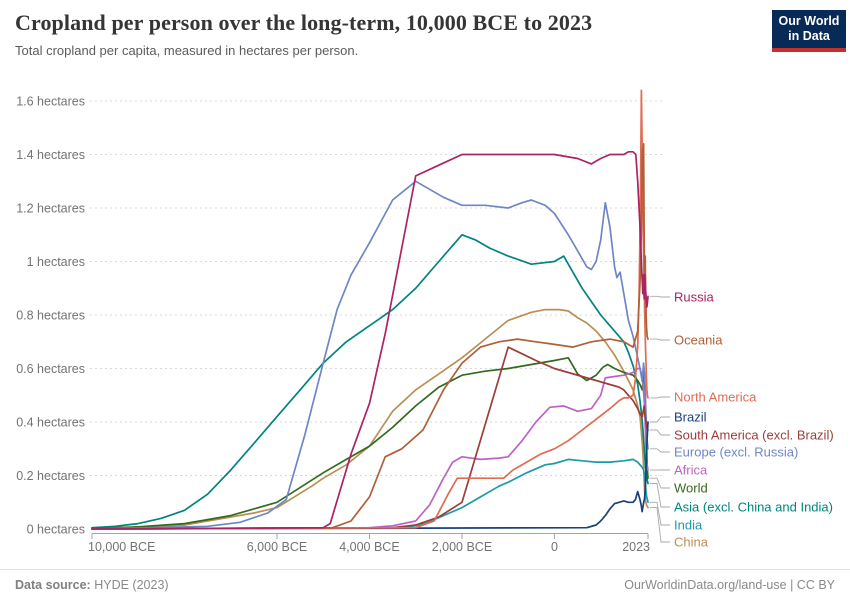  I want to click on owid-logo-line2: in Data, so click(809, 36).